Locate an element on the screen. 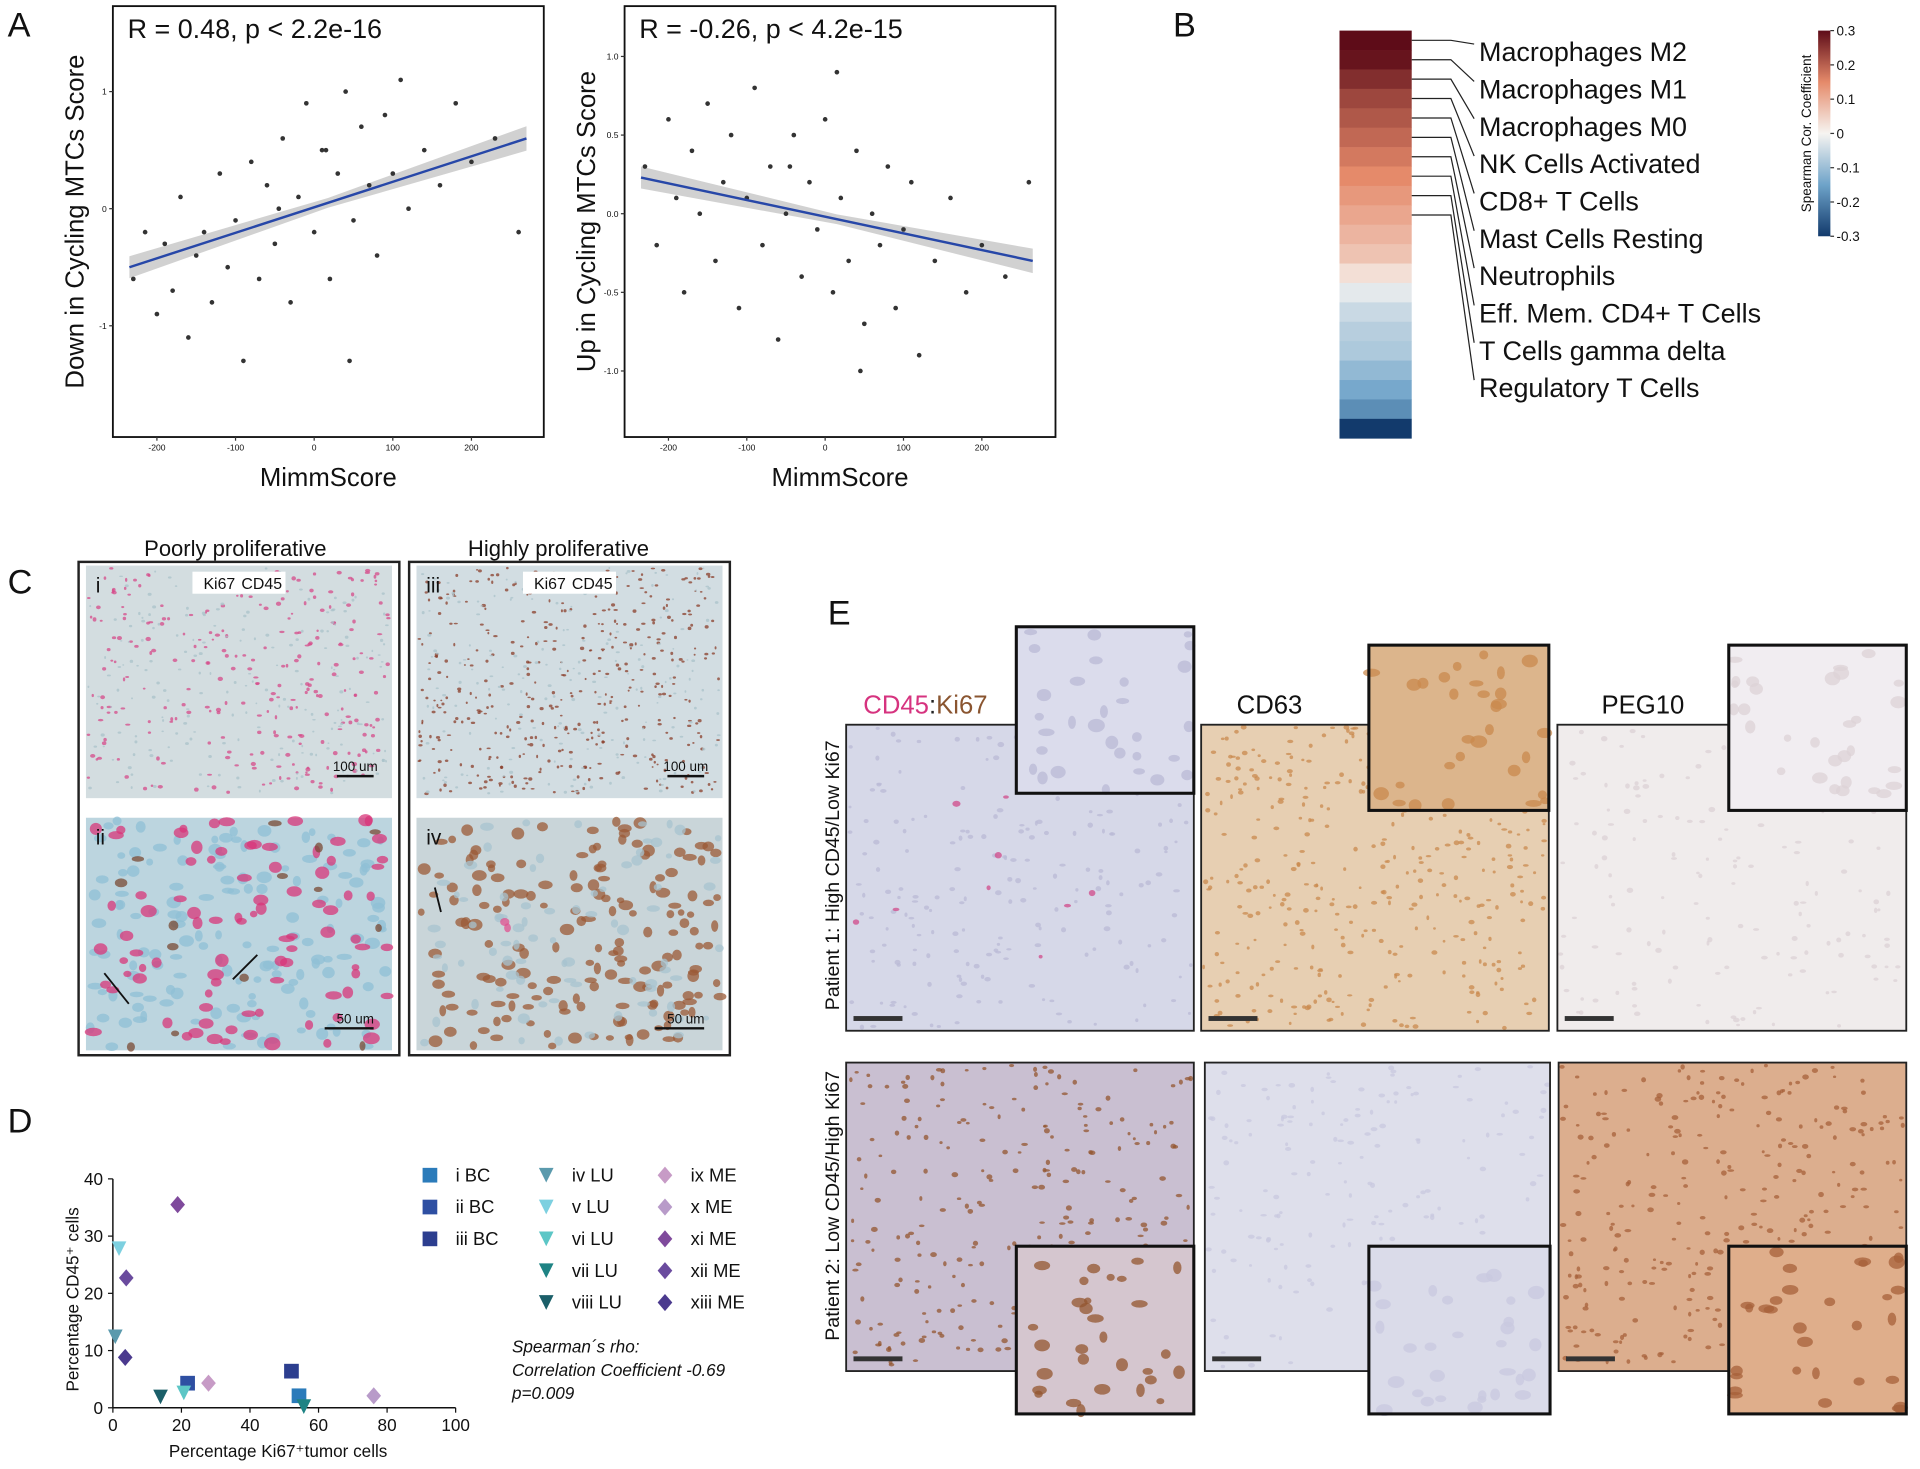  row-label: Macrophages M0 is located at coordinates (1583, 127).